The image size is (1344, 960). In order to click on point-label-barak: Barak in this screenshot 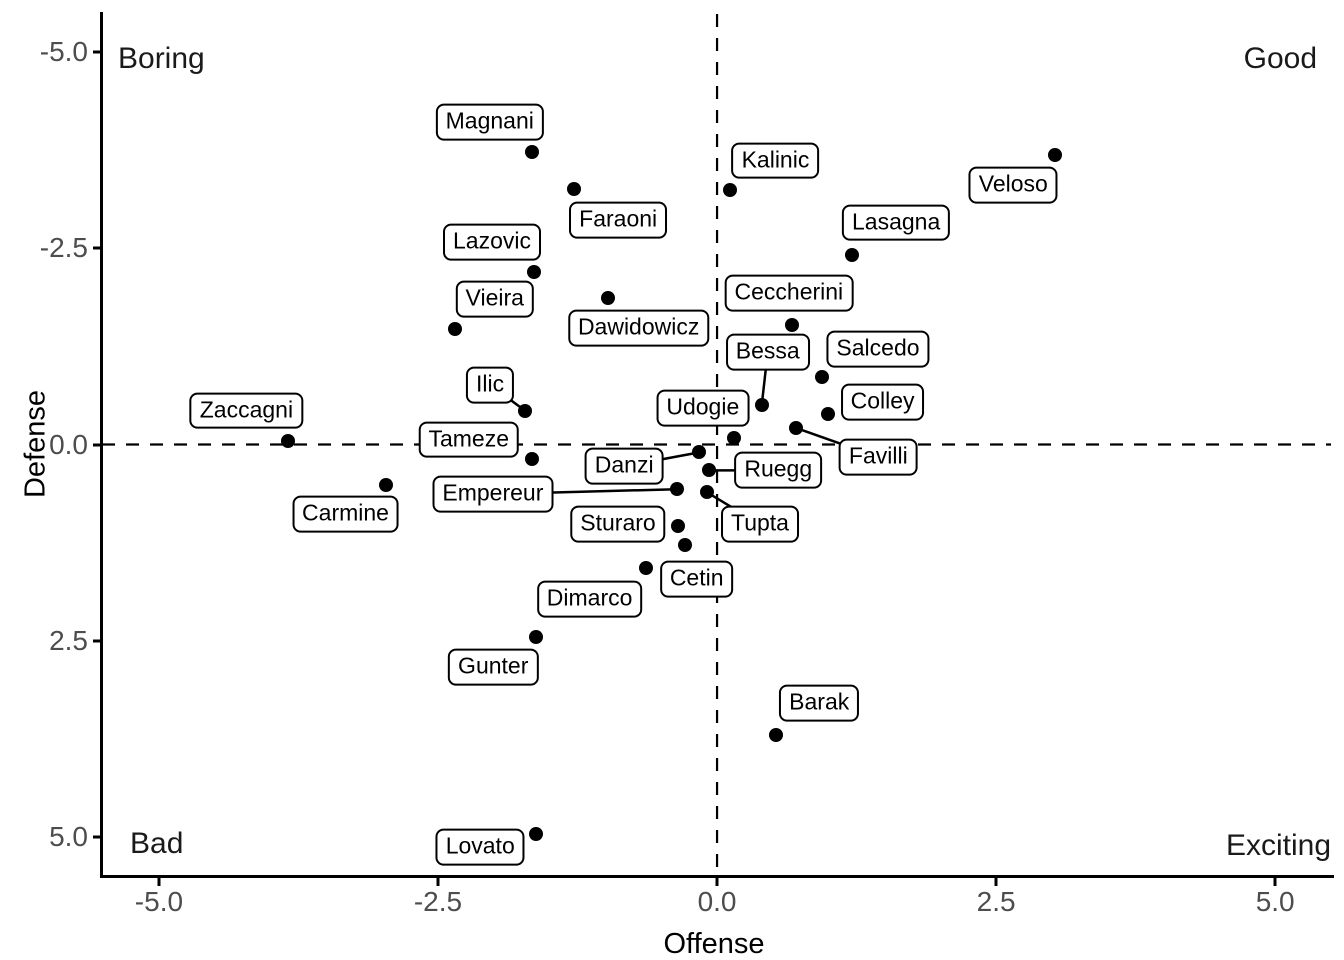, I will do `click(819, 703)`.